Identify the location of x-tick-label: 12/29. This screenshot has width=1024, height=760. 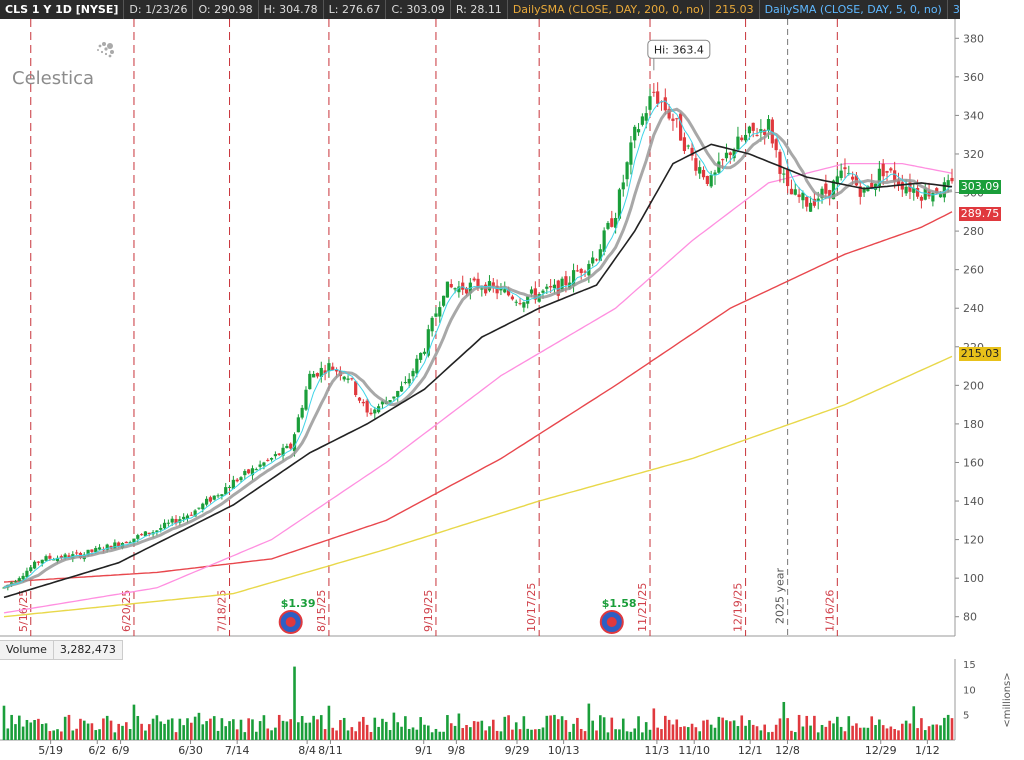
(881, 750).